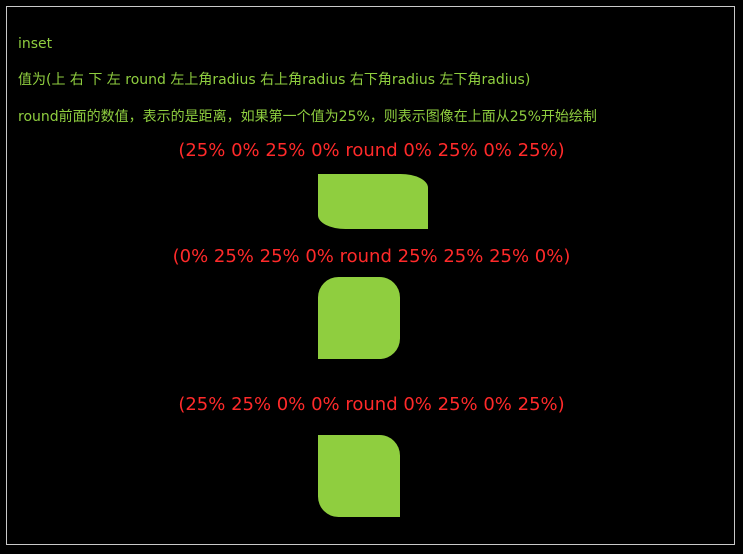 This screenshot has height=554, width=743. Describe the element at coordinates (371, 404) in the screenshot. I see `example-3-caption: (25% 25% 0% 0% round 0% 25% 0% 25%)` at that location.